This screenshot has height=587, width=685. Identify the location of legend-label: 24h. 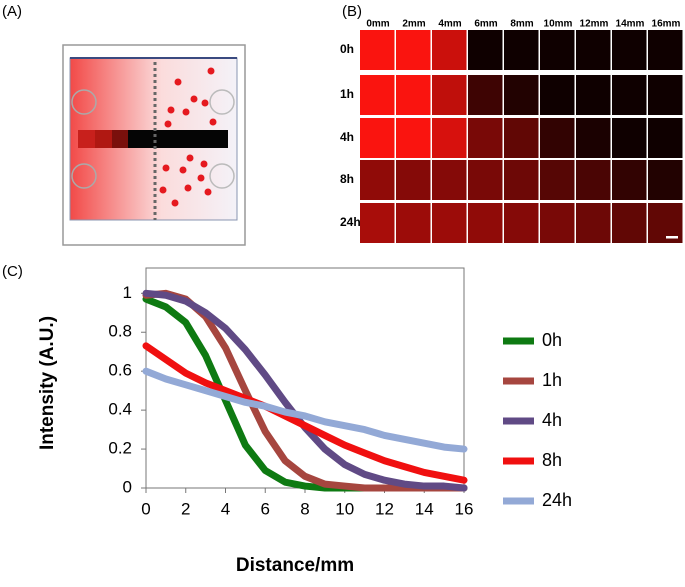
(557, 500).